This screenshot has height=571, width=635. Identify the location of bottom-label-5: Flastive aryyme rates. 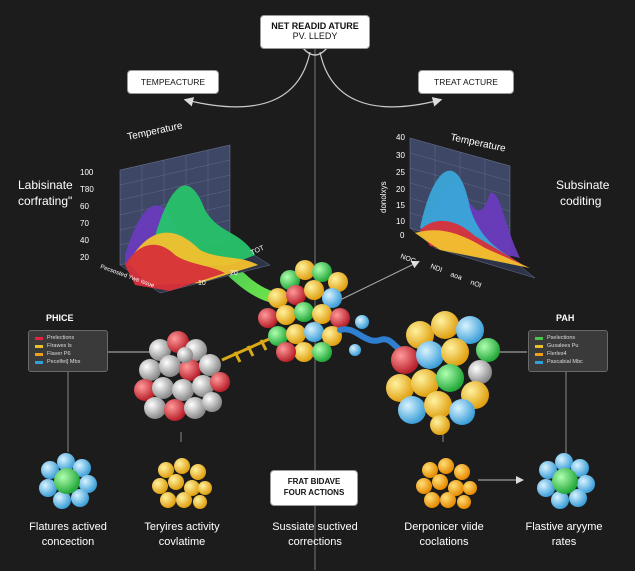
(564, 535).